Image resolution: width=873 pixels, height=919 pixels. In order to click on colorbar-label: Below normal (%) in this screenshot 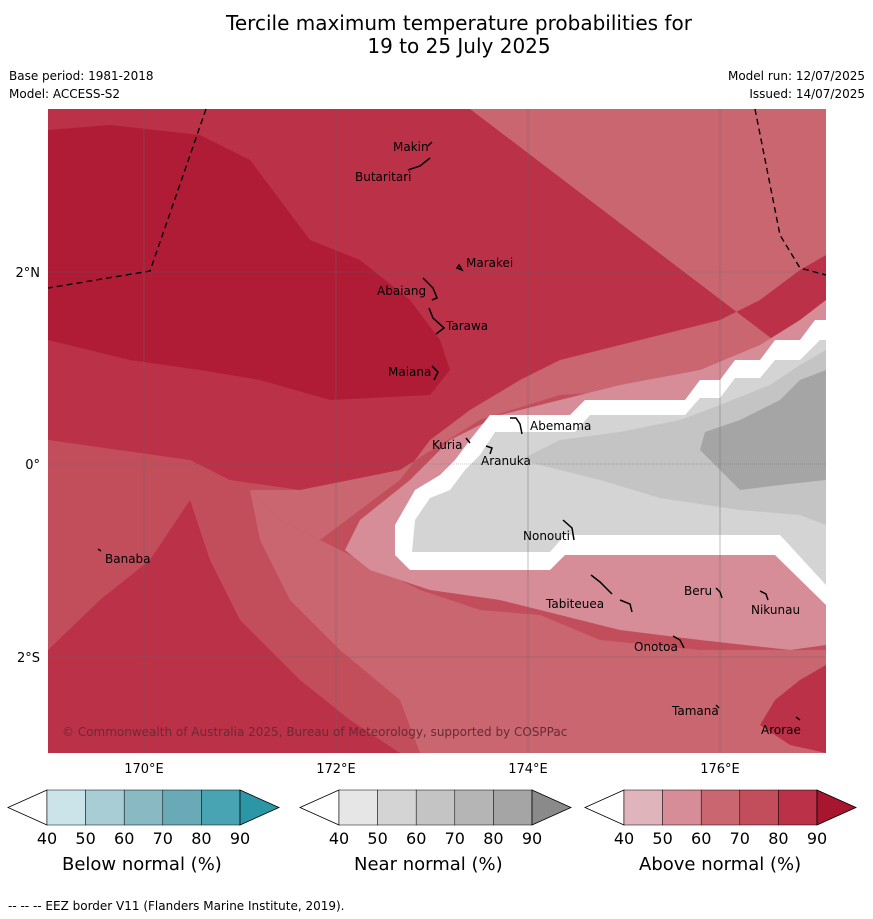, I will do `click(142, 864)`.